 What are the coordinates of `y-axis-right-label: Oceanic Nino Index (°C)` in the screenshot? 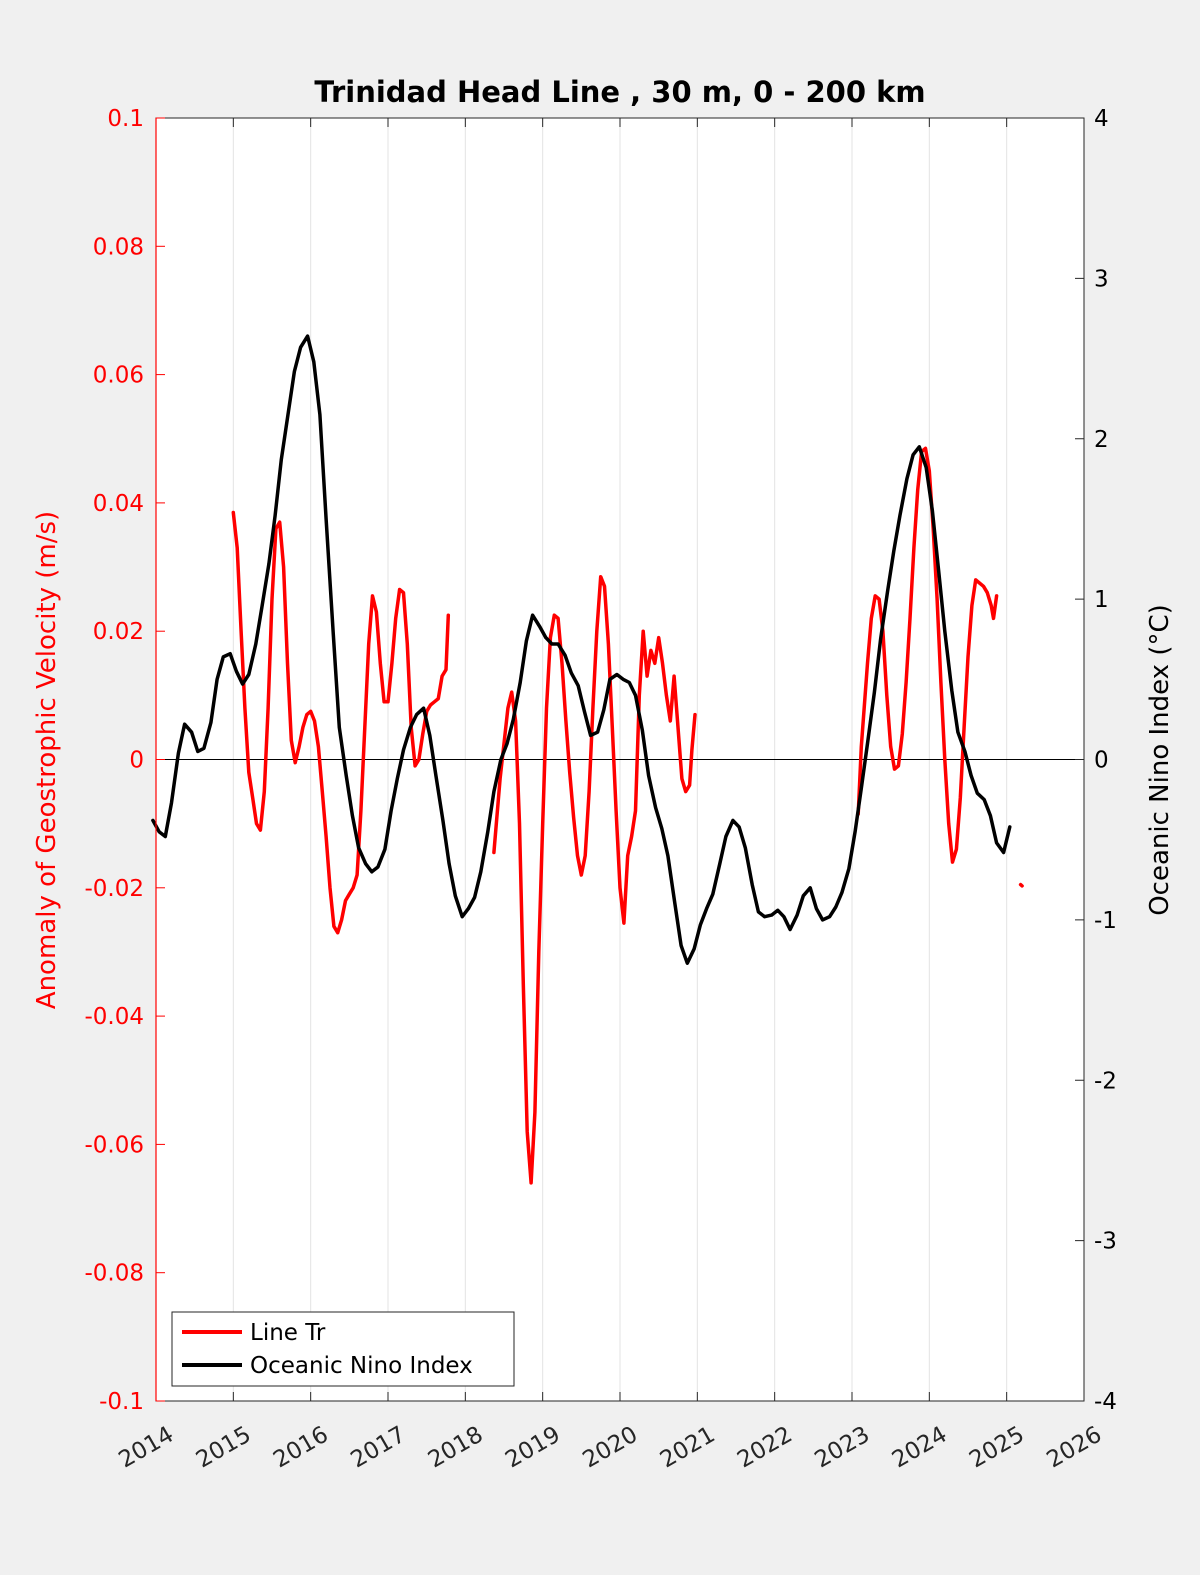 It's located at (1160, 760).